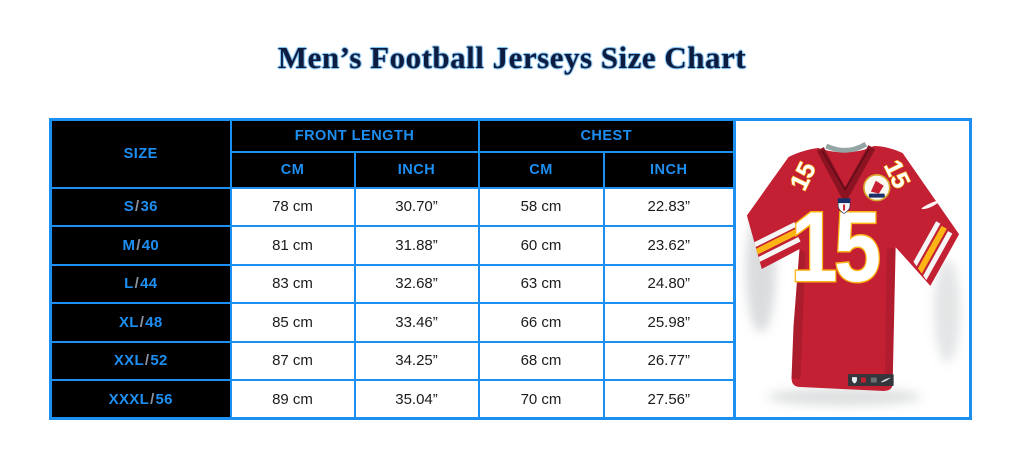 Image resolution: width=1024 pixels, height=471 pixels. I want to click on col-header-front-cm: CM, so click(292, 169).